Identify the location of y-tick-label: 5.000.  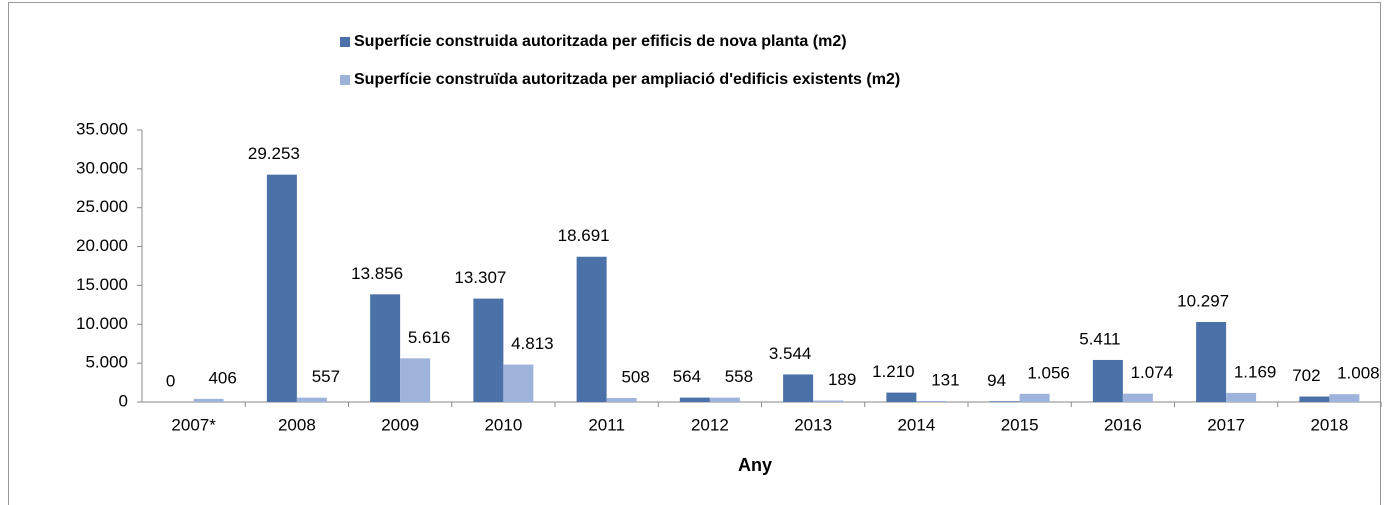
(106, 362).